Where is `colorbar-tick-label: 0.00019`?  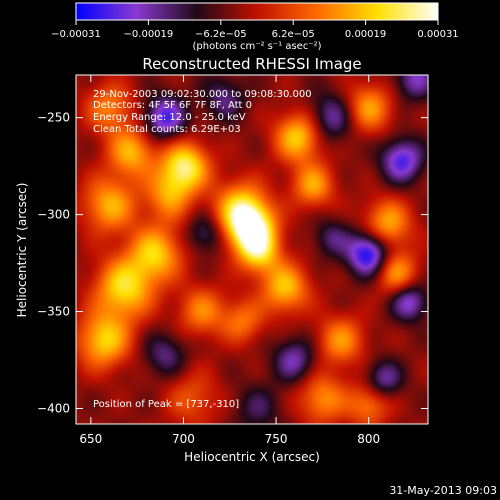 colorbar-tick-label: 0.00019 is located at coordinates (365, 34).